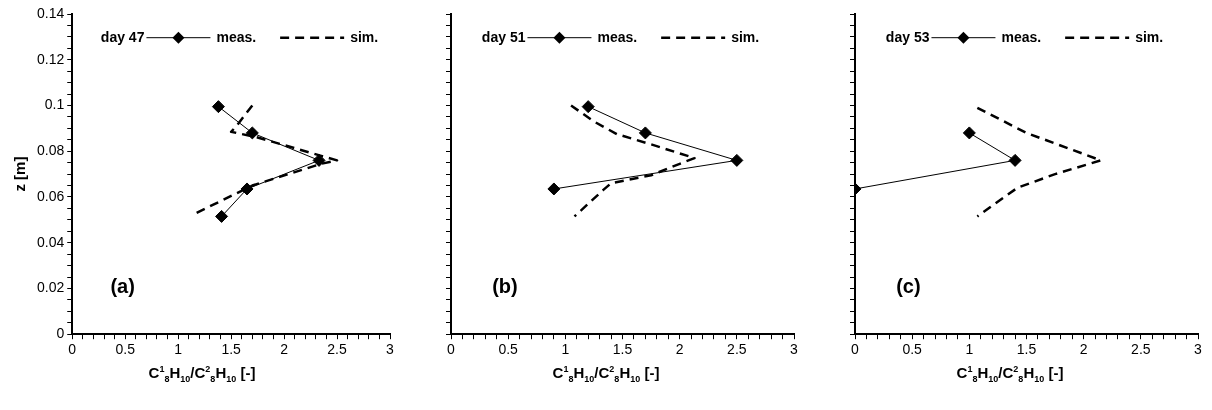 The width and height of the screenshot is (1212, 410). Describe the element at coordinates (51, 150) in the screenshot. I see `y-tick-label: 0.08` at that location.